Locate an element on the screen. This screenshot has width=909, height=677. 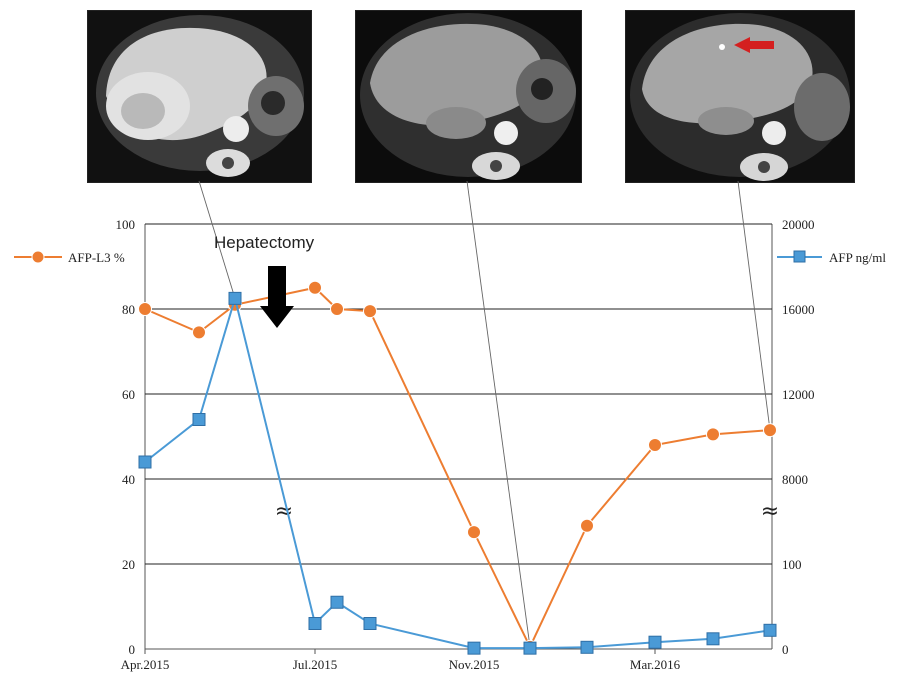
legend-afp: AFP ng/ml is located at coordinates (831, 257).